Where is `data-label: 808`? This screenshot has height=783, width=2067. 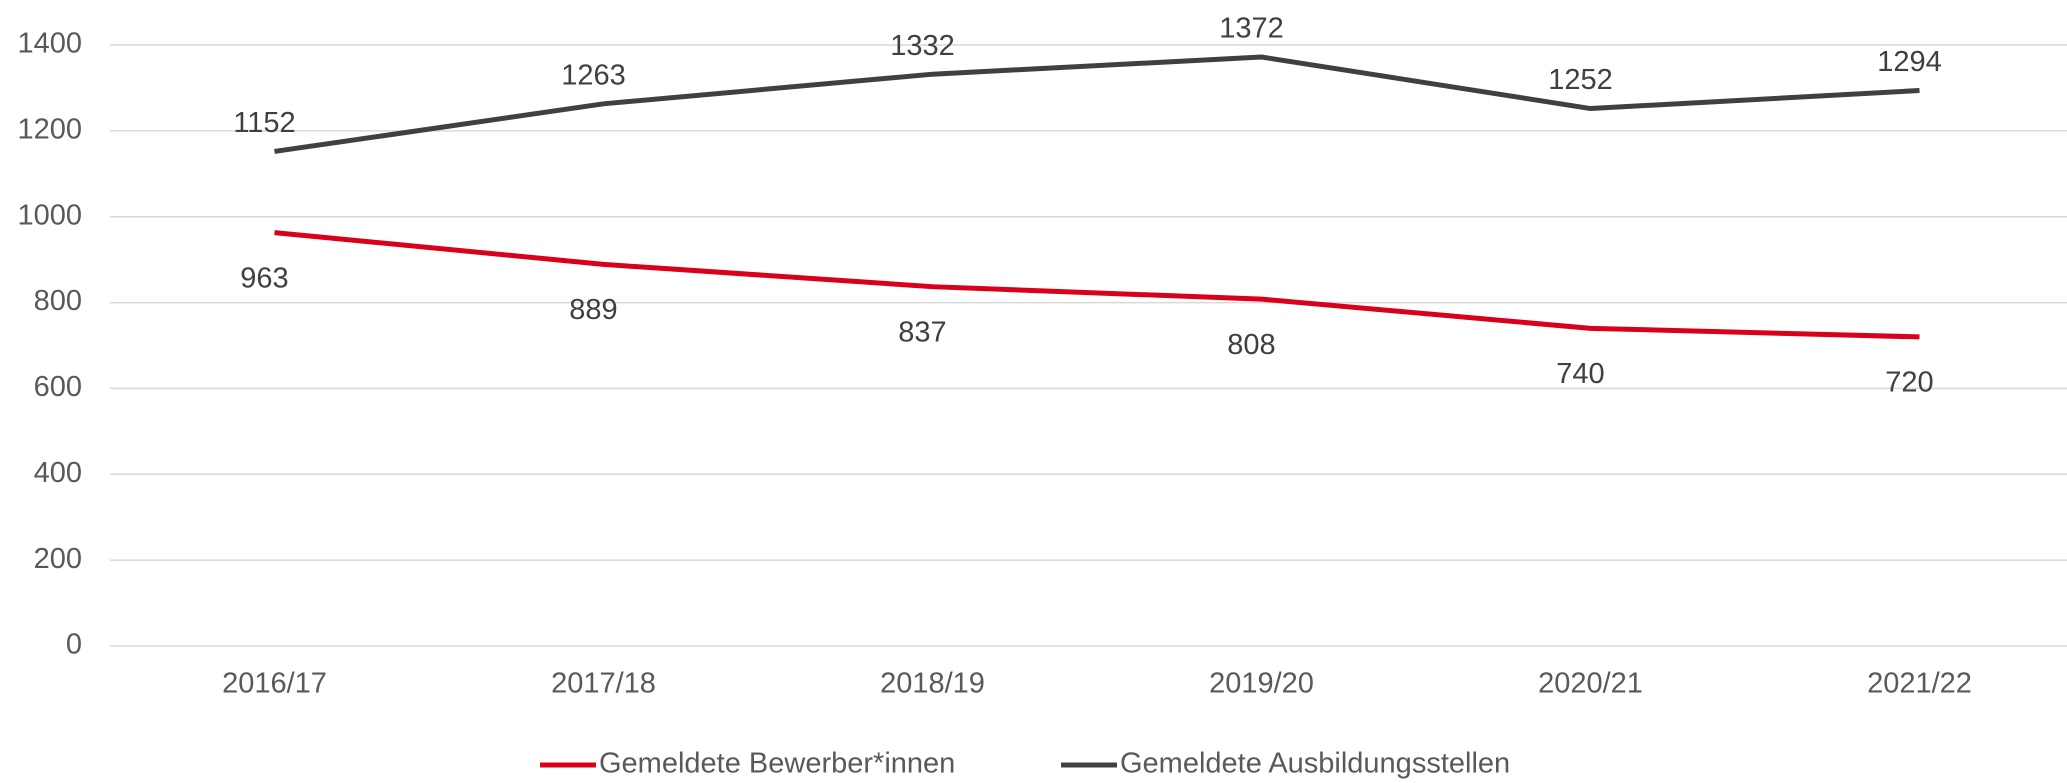
data-label: 808 is located at coordinates (1251, 345).